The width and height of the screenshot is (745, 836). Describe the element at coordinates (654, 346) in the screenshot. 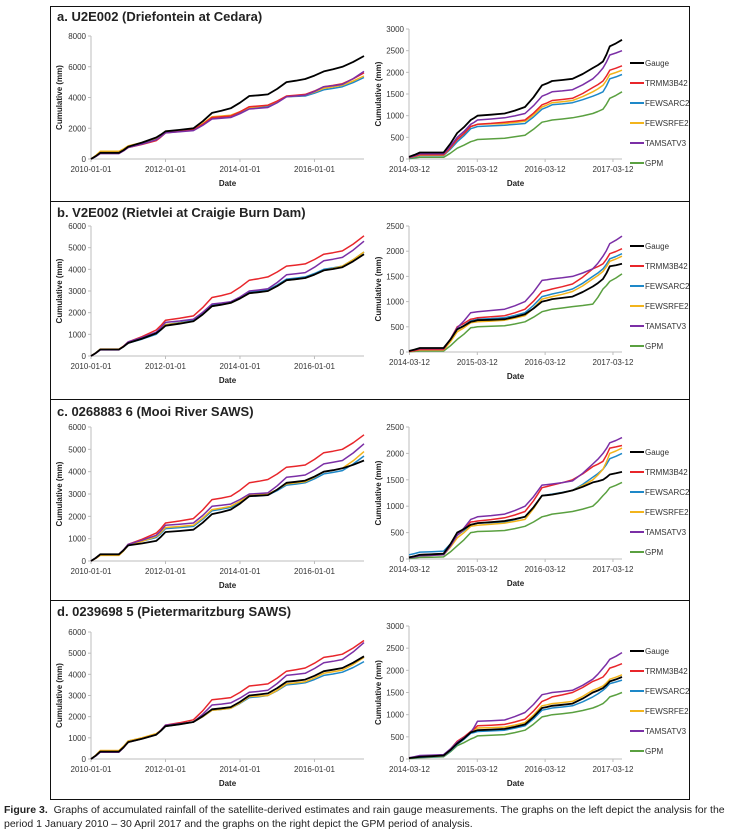

I see `chart-b-right-legend-label-gpm: GPM` at that location.